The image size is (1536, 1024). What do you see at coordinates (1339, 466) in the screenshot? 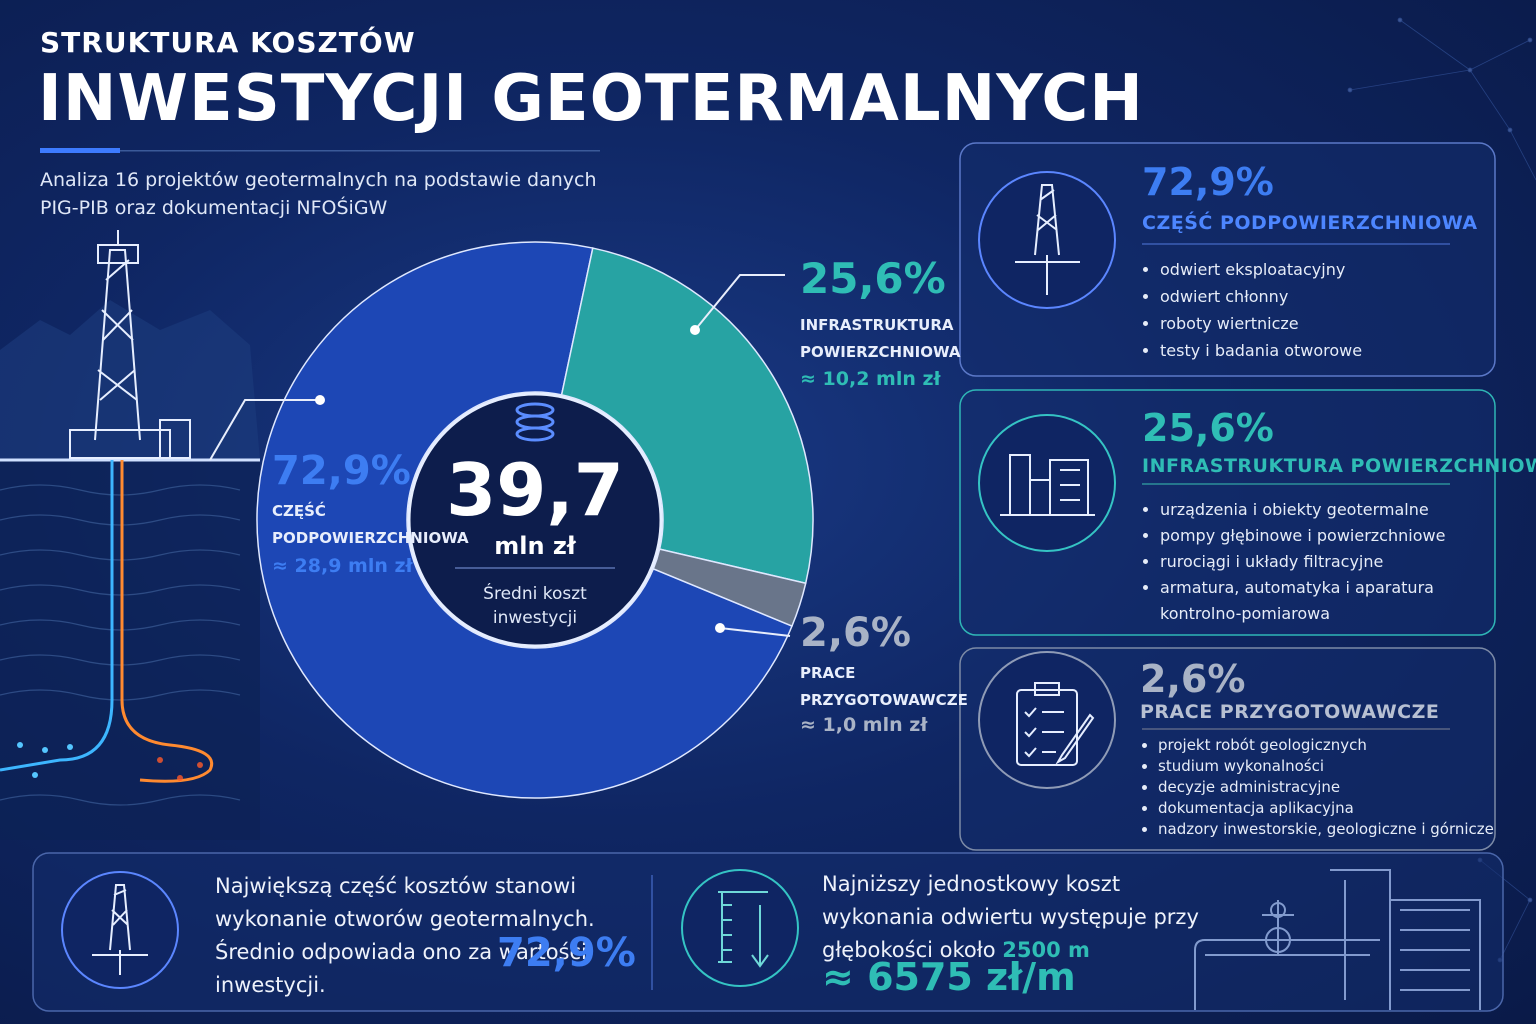
I see `panel-title: INFRASTRUKTURA POWIERZCHNIOWA` at bounding box center [1339, 466].